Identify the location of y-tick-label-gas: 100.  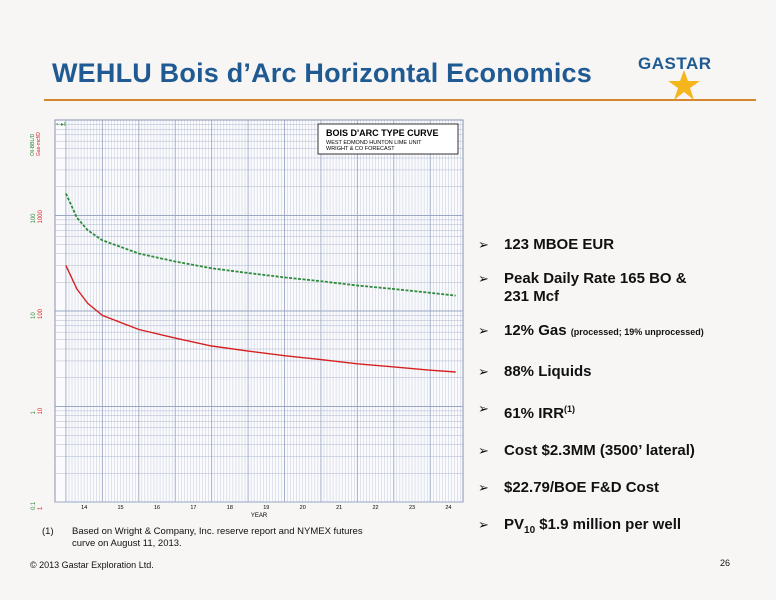
(41, 313).